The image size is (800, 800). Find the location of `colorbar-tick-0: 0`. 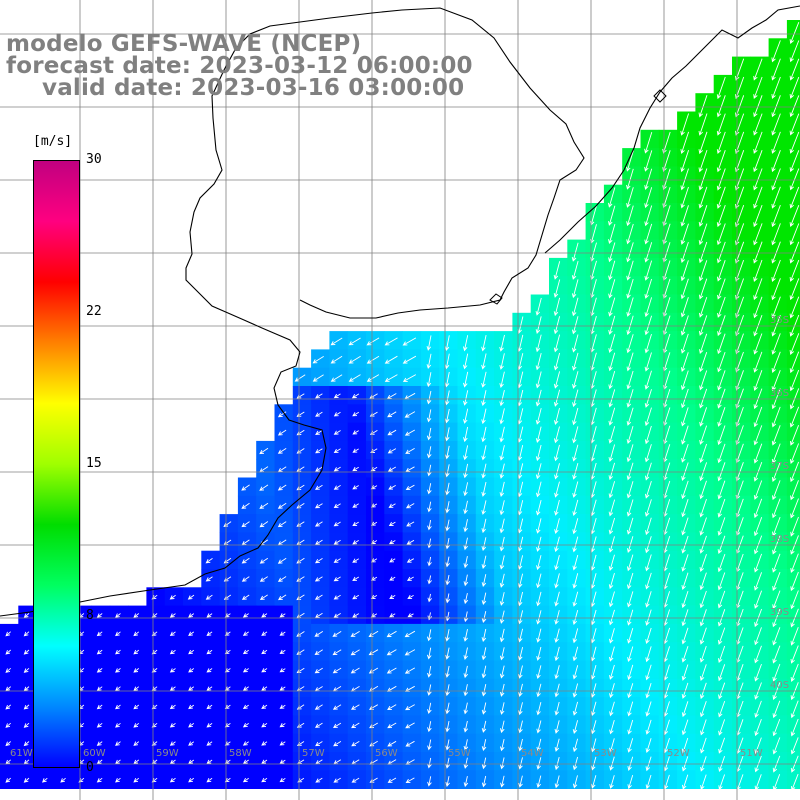

colorbar-tick-0: 0 is located at coordinates (90, 767).